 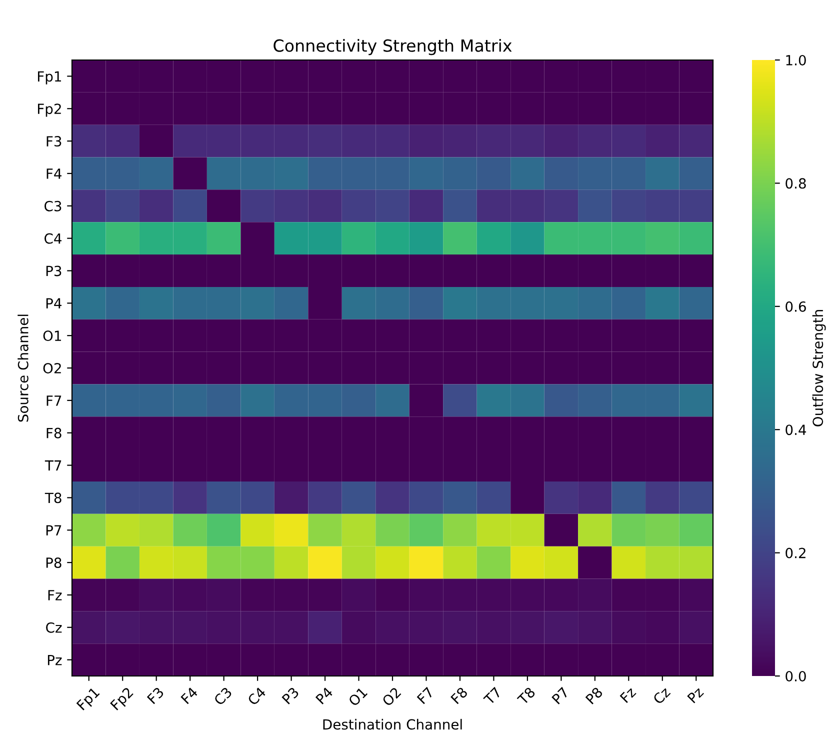 I want to click on x-tick-label: F8, so click(x=459, y=695).